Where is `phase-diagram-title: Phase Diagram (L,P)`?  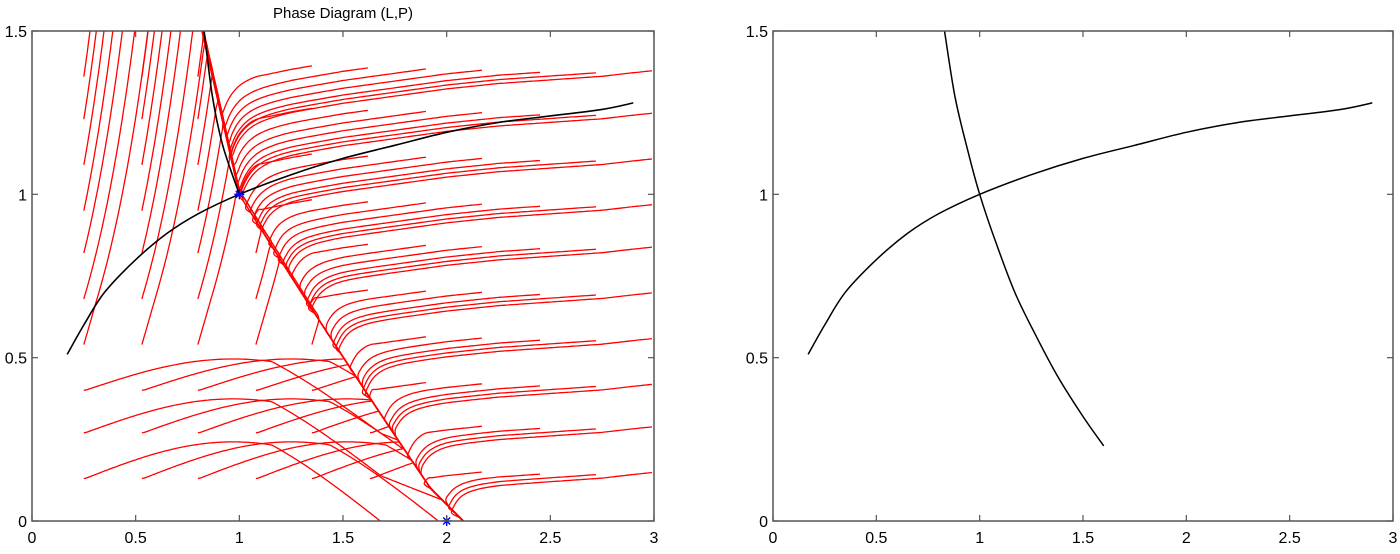
phase-diagram-title: Phase Diagram (L,P) is located at coordinates (343, 13).